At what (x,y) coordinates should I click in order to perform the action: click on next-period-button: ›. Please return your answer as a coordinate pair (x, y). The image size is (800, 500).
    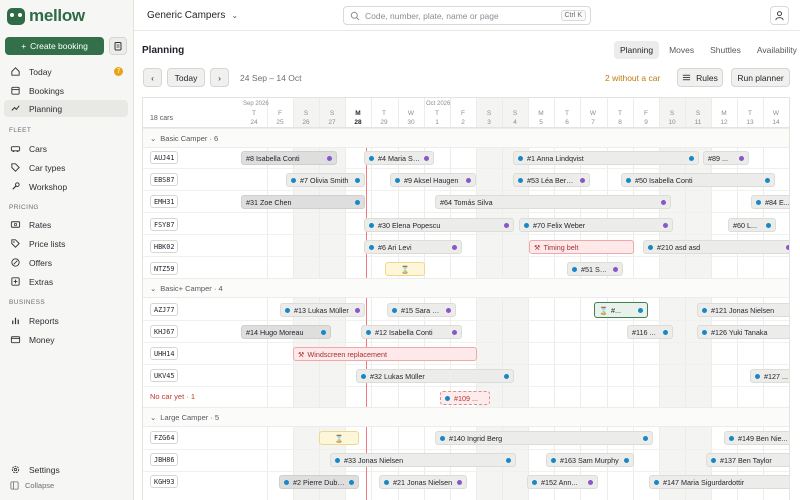
    Looking at the image, I should click on (219, 77).